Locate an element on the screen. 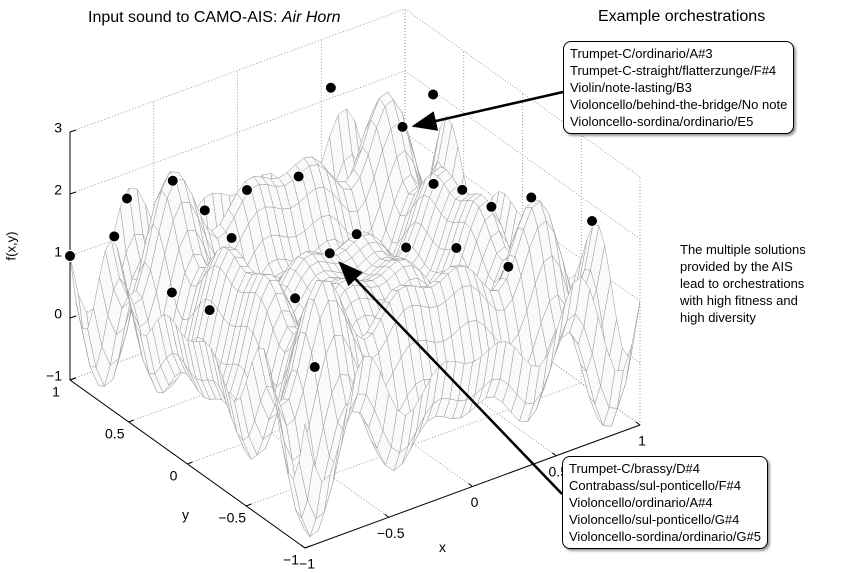 The width and height of the screenshot is (867, 573). text-line: Trumpet-C-straight/flatterzunge/F#4 is located at coordinates (673, 70).